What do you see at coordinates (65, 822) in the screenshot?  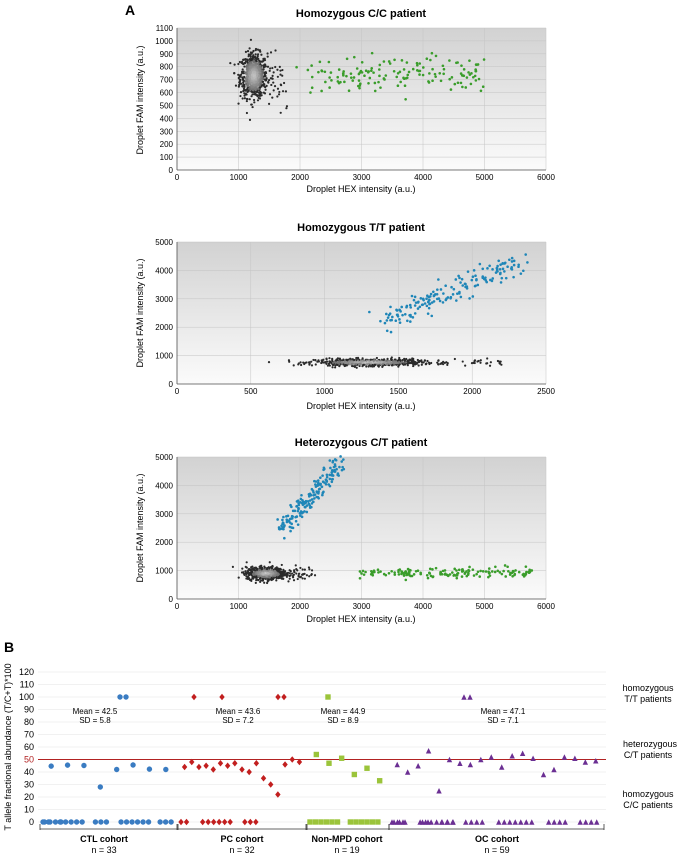 I see `data-point-circle` at bounding box center [65, 822].